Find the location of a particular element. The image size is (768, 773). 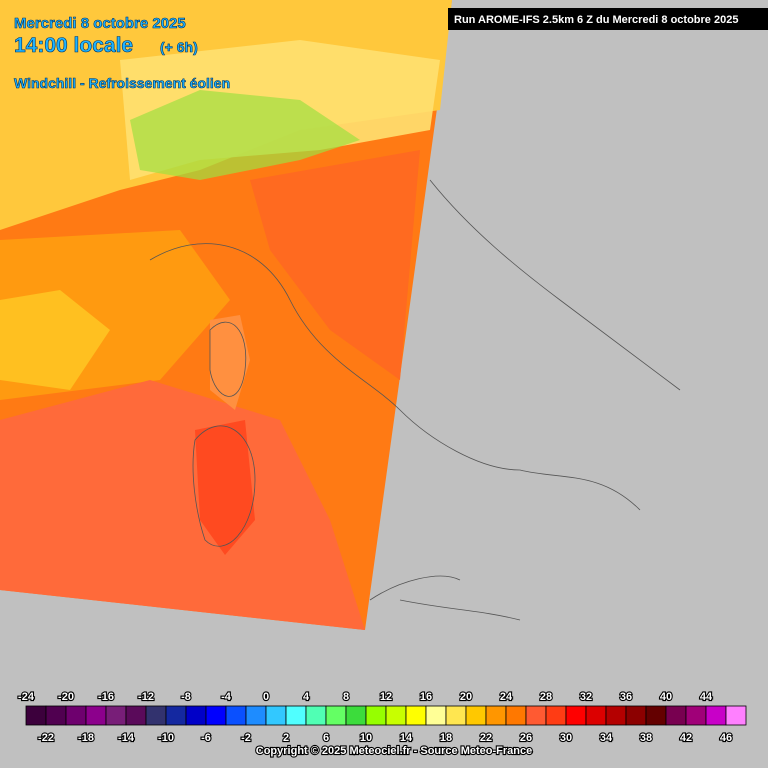

legend-label: -14 is located at coordinates (126, 738).